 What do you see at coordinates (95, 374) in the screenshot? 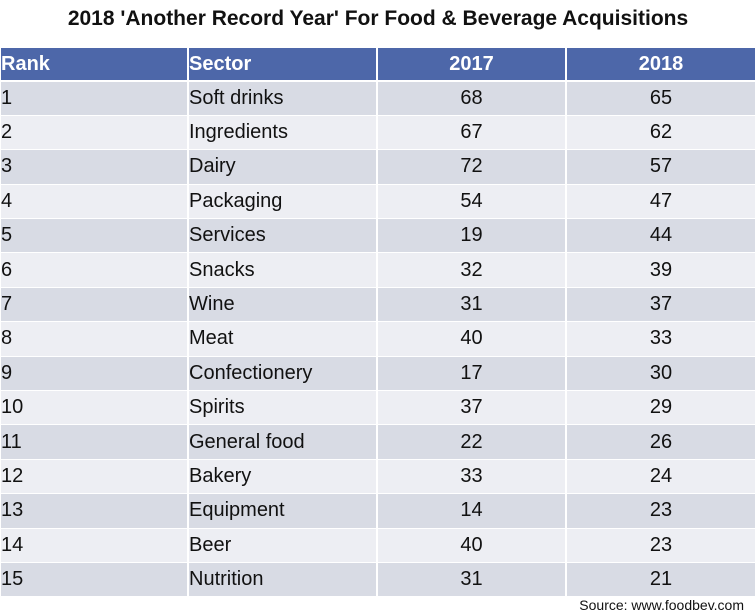
I see `rank-cell: 9` at bounding box center [95, 374].